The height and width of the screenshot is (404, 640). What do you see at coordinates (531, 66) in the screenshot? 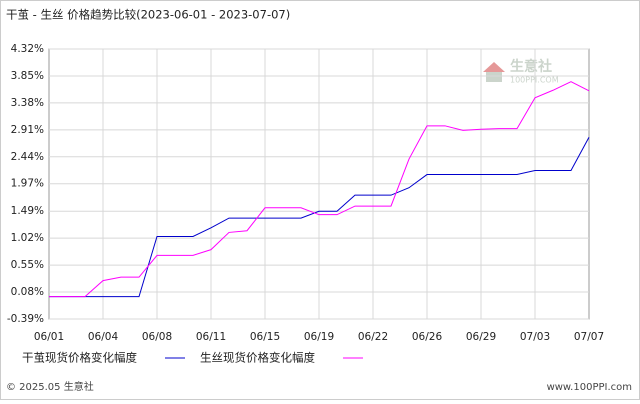
I see `watermark-name: 生意社` at bounding box center [531, 66].